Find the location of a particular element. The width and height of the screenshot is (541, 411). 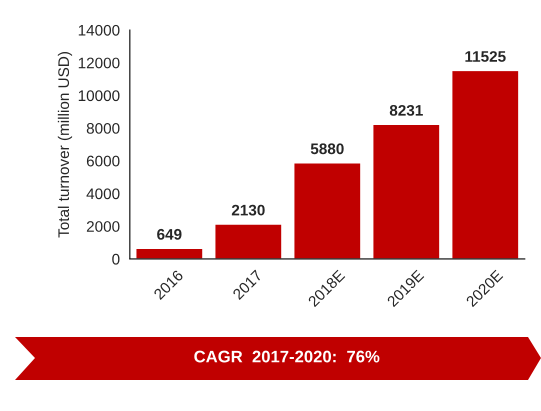

y-tick-label: 14000 is located at coordinates (99, 30).